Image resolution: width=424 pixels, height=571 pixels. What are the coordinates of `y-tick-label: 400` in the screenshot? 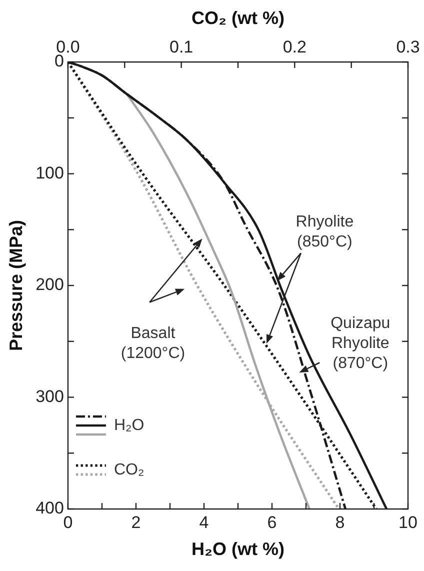 It's located at (50, 508).